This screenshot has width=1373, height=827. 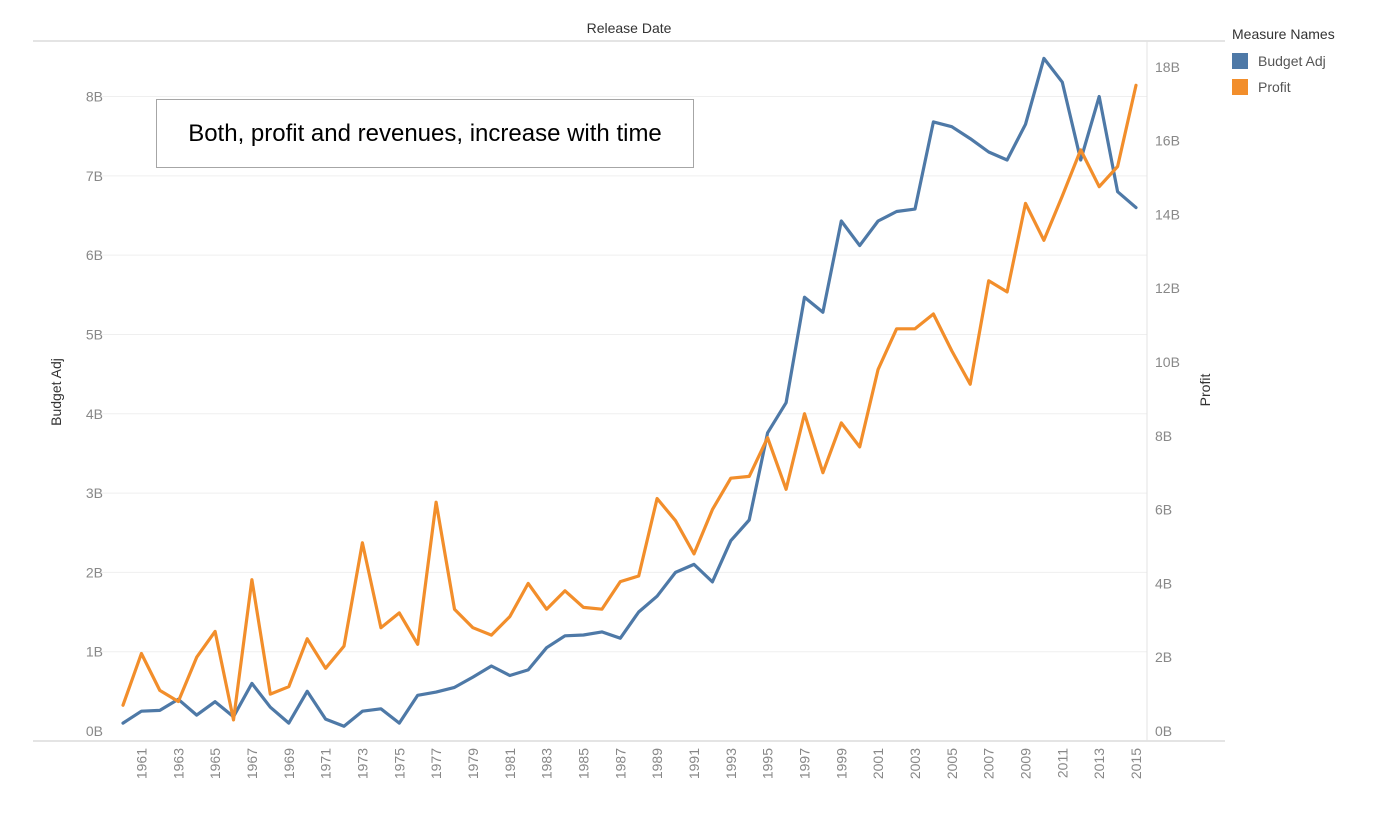 What do you see at coordinates (141, 763) in the screenshot?
I see `x-tick-label: 1961` at bounding box center [141, 763].